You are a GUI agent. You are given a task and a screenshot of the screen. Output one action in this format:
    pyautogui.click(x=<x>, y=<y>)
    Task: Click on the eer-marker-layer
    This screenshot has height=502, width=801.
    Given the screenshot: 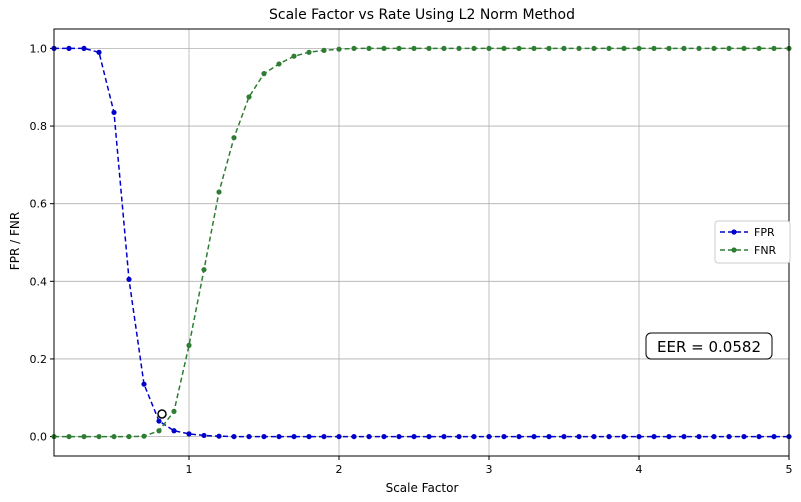 What is the action you would take?
    pyautogui.click(x=162, y=414)
    